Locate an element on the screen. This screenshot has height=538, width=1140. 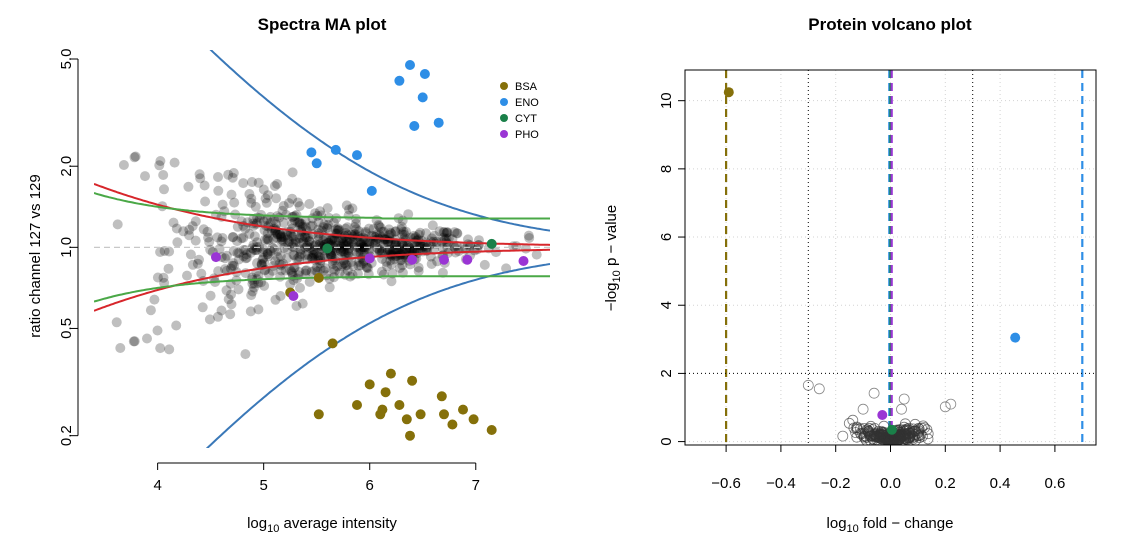
volcano-y-tick-label: 10 is located at coordinates (666, 100).